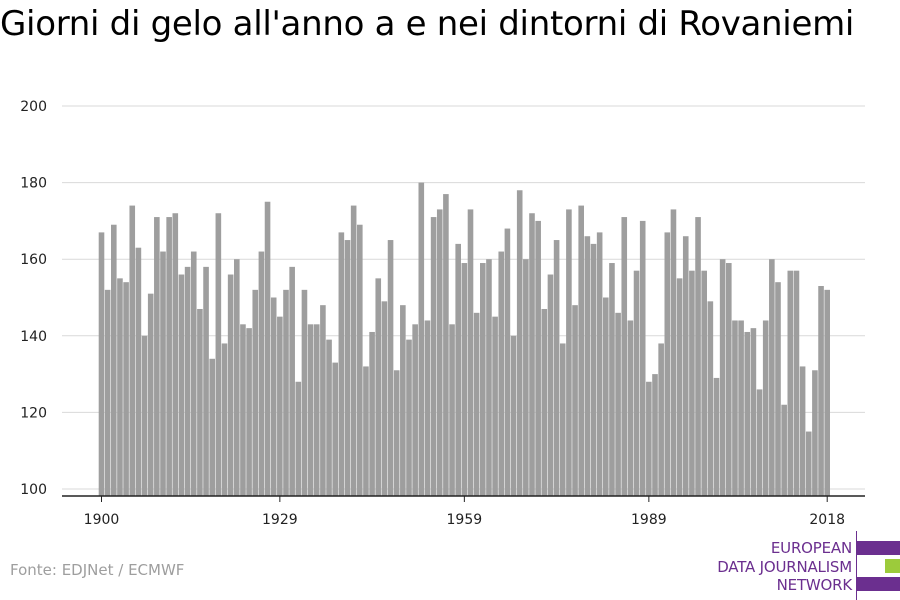  I want to click on y-tick-label: 180, so click(33, 184).